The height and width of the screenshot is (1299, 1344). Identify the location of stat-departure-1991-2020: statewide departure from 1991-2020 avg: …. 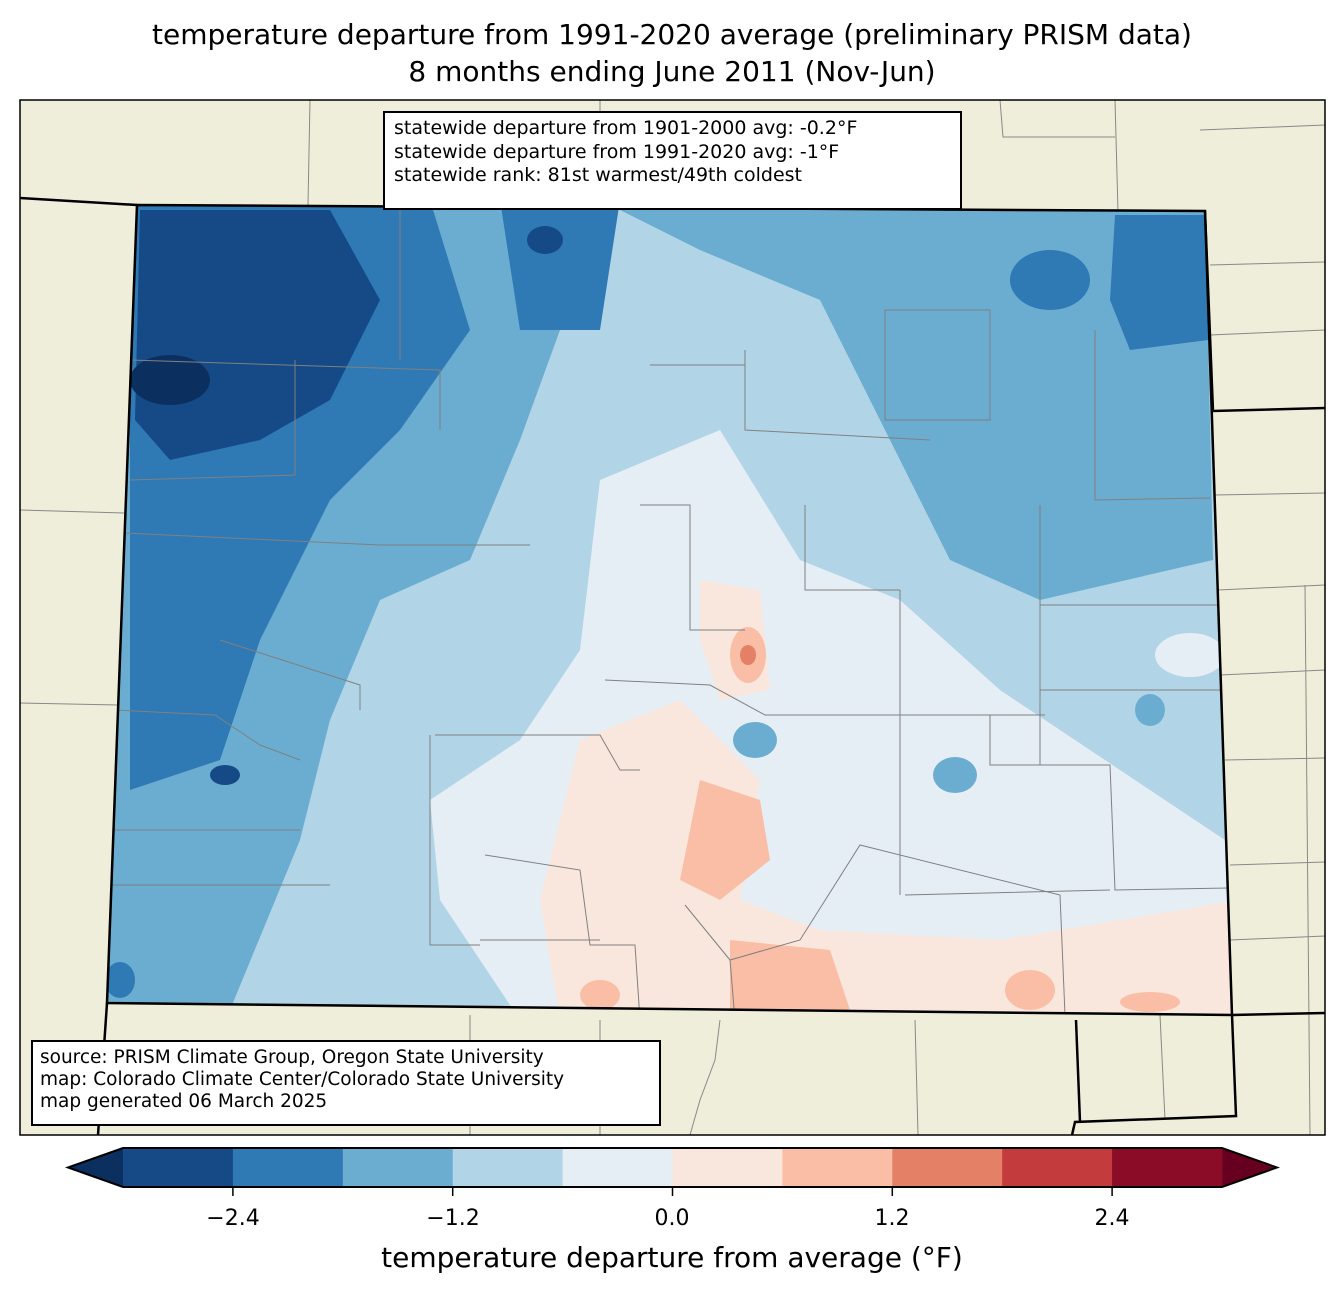
(617, 151).